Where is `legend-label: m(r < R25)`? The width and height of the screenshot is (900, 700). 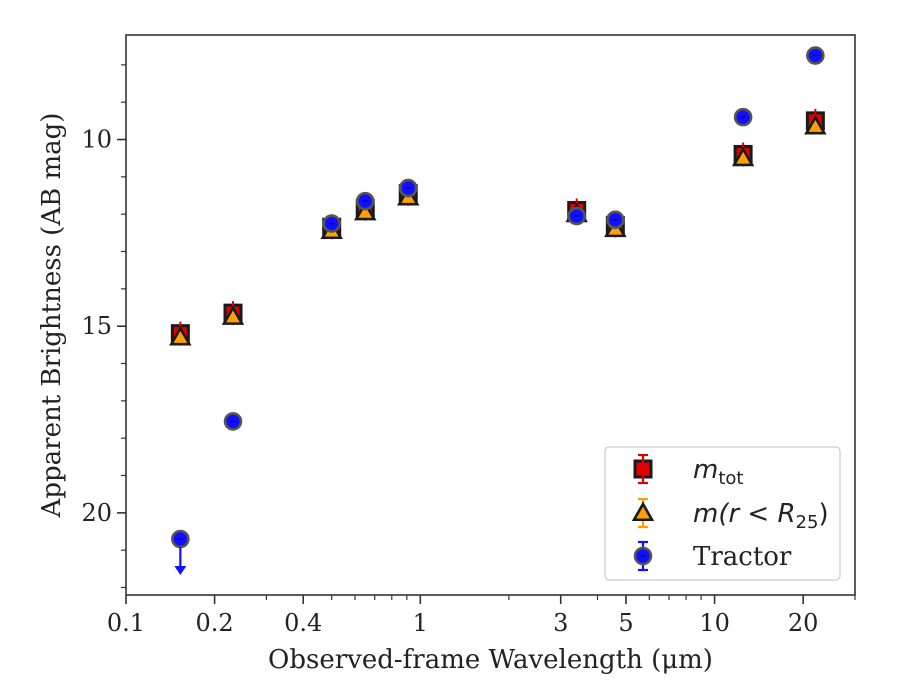
legend-label: m(r < R25) is located at coordinates (761, 516).